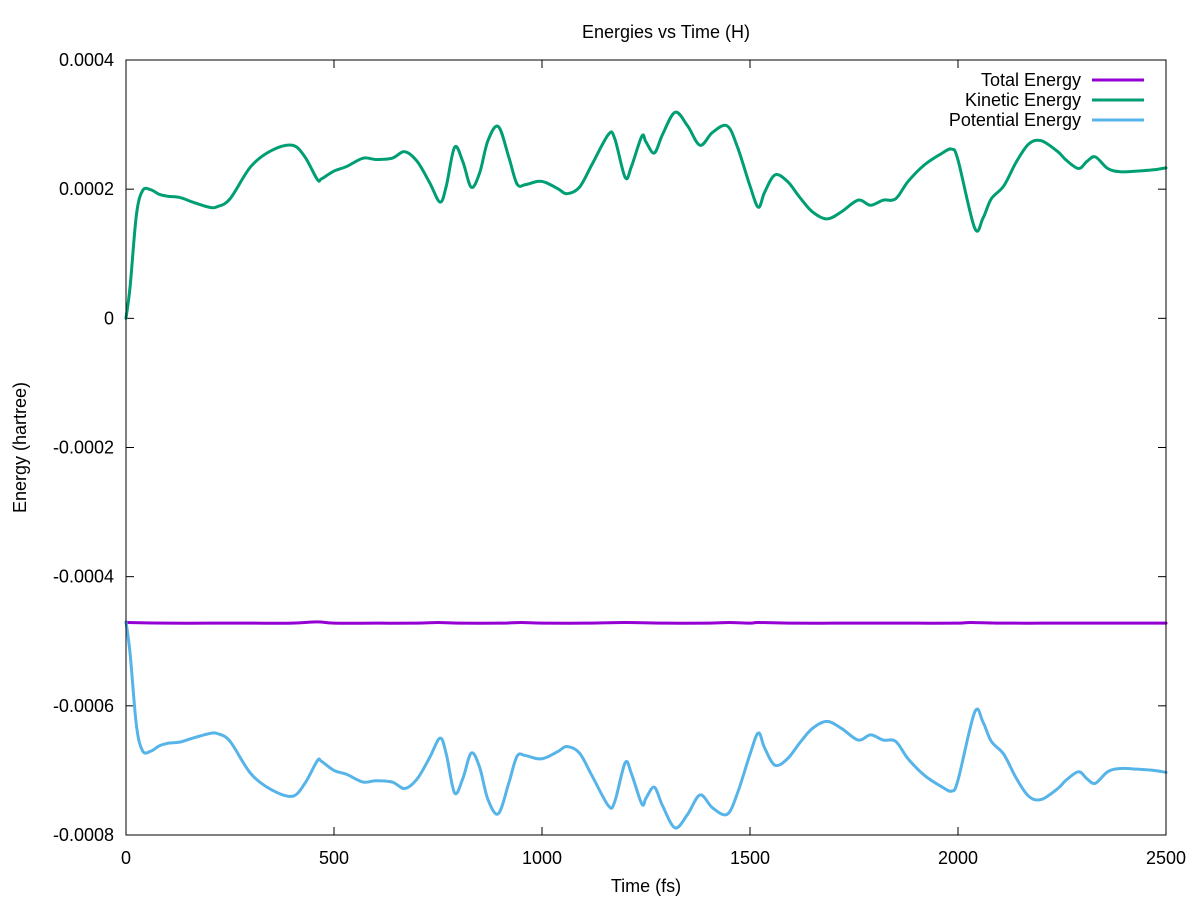 The width and height of the screenshot is (1200, 900). Describe the element at coordinates (1166, 858) in the screenshot. I see `x-tick-label: 2500` at that location.